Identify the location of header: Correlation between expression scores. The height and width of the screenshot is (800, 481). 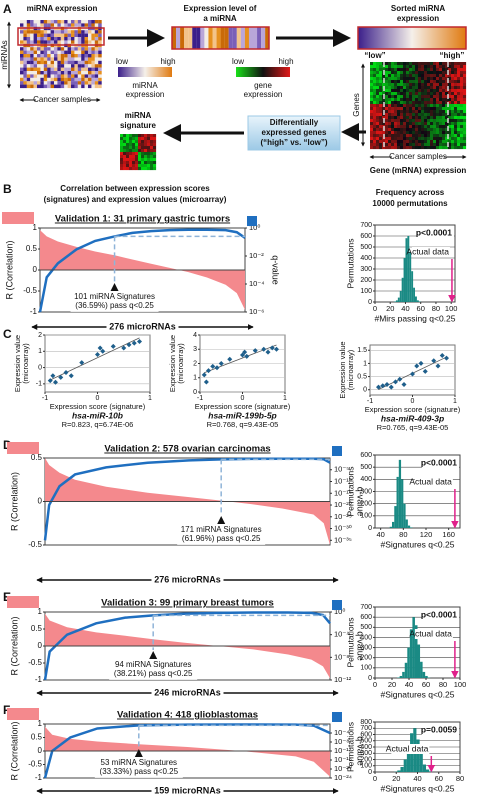
(135, 188).